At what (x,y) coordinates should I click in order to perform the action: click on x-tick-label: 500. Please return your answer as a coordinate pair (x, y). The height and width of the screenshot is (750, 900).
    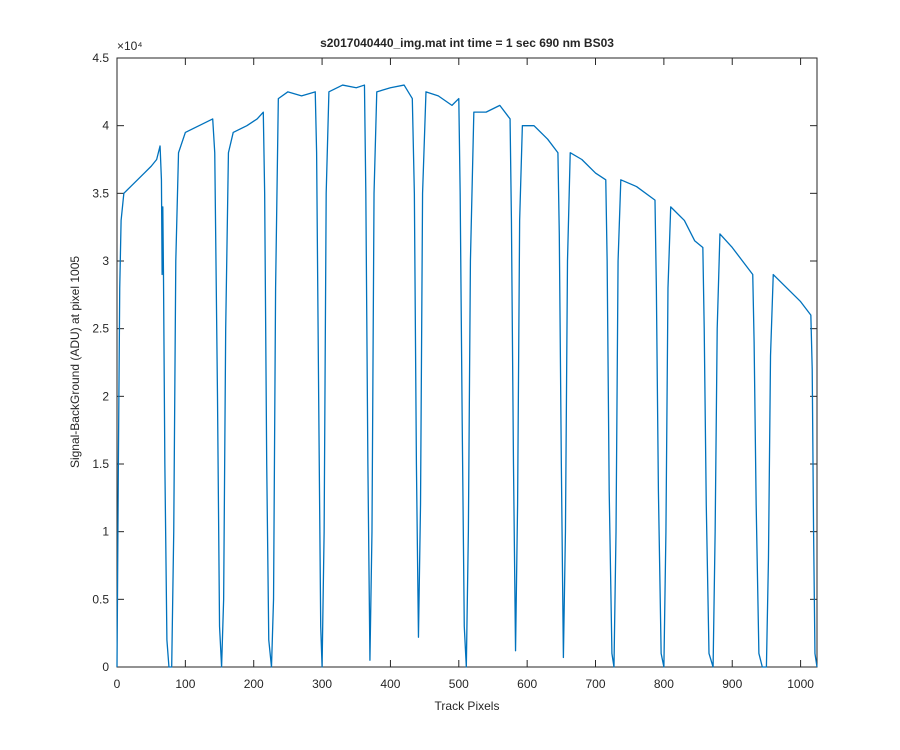
    Looking at the image, I should click on (459, 684).